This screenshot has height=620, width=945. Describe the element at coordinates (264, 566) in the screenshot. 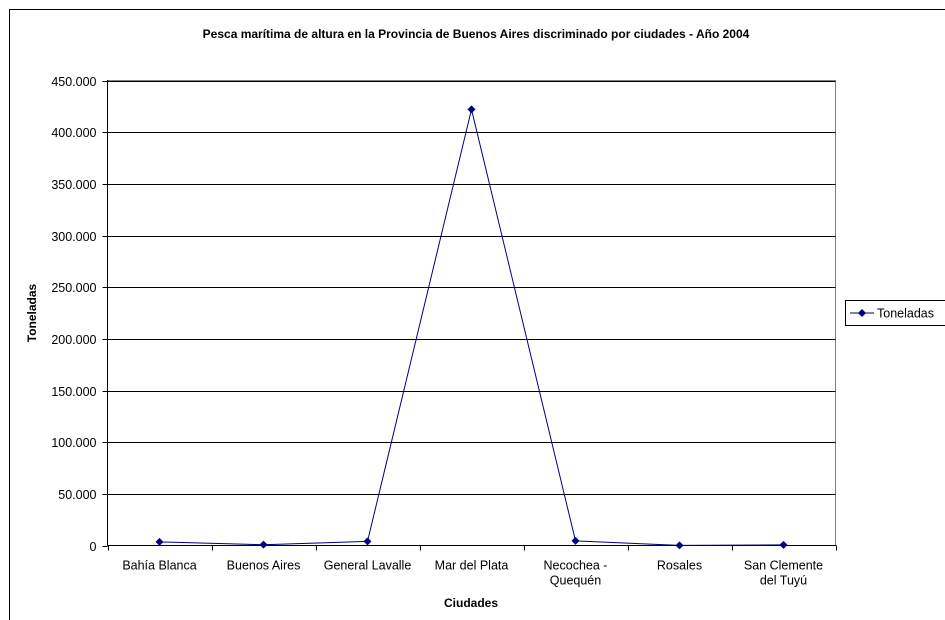

I see `x-tick-label: Buenos Aires` at that location.